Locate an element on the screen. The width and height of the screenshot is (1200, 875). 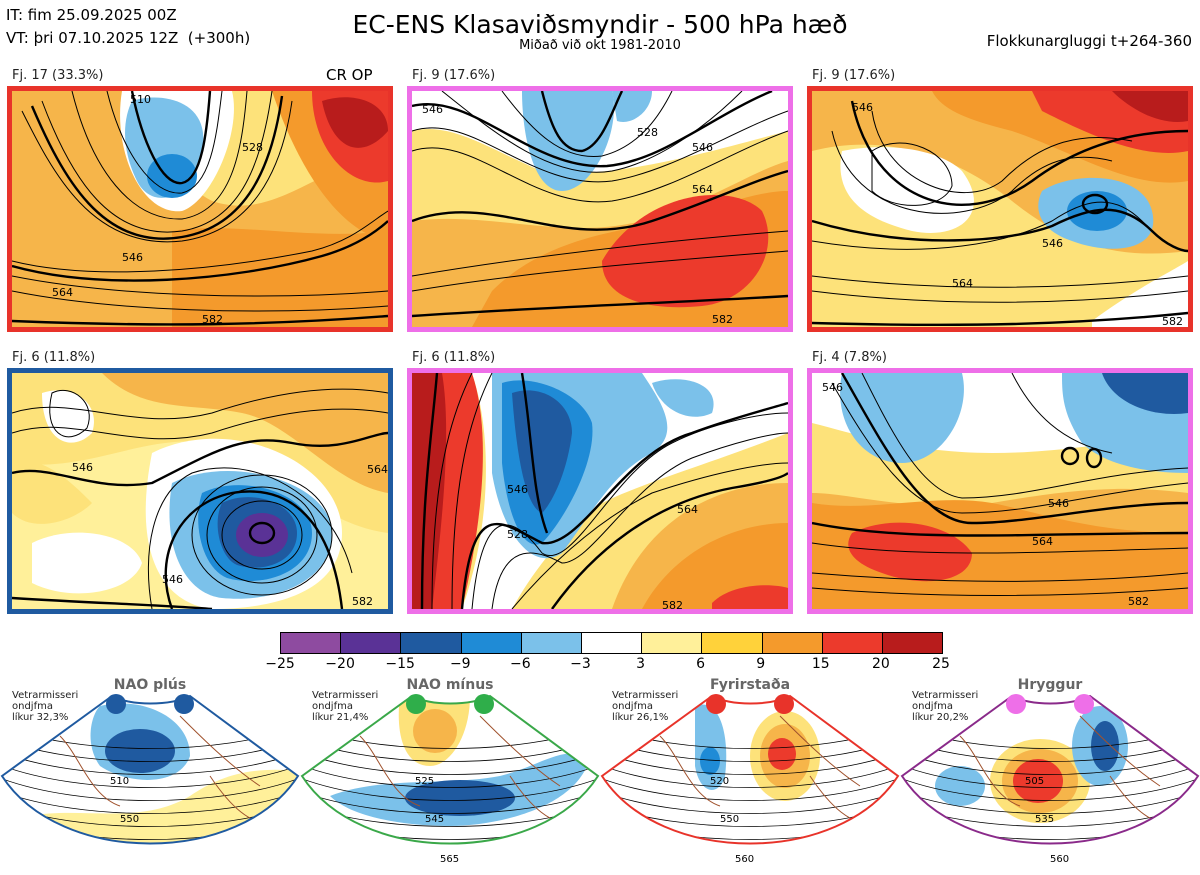
page-subtitle: Miðað við okt 1981-2010 is located at coordinates (600, 45).